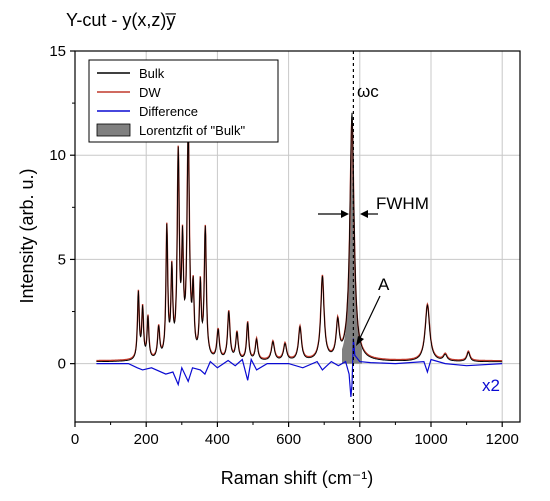  I want to click on y-tick-label: 0, so click(62, 364).